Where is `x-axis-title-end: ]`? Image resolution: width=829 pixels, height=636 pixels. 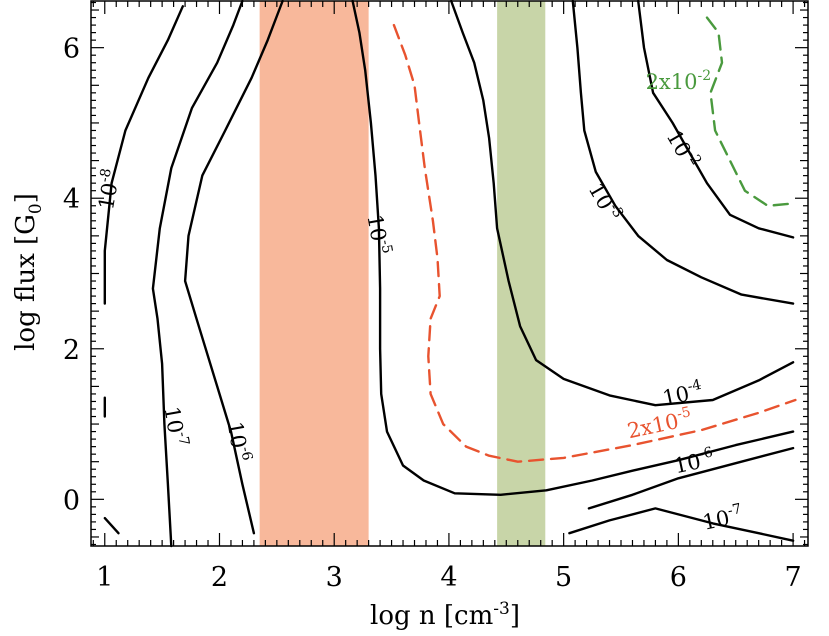
x-axis-title-end: ] is located at coordinates (515, 616).